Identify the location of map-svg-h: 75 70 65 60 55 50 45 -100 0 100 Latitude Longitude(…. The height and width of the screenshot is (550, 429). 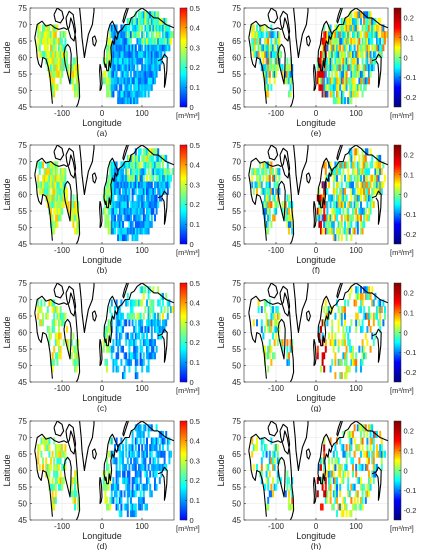
(316, 483).